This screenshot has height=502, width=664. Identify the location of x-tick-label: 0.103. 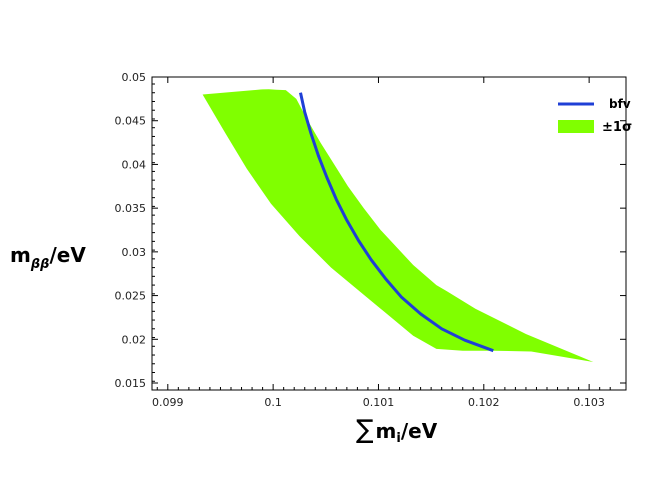
(589, 402).